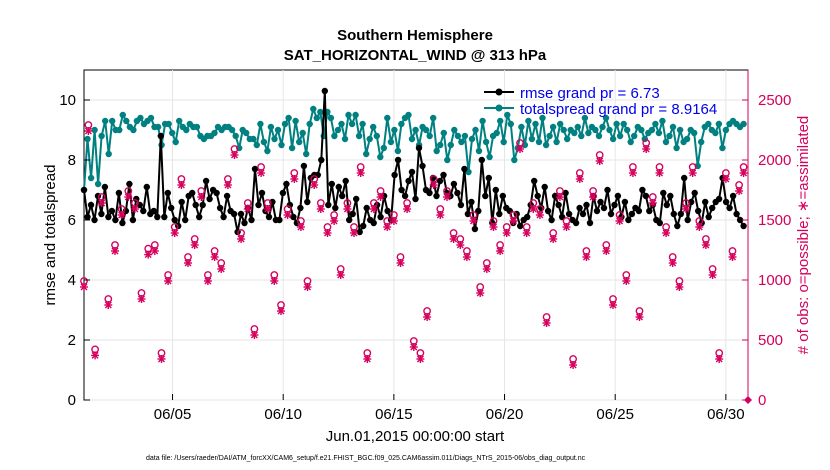 Image resolution: width=830 pixels, height=470 pixels. What do you see at coordinates (67, 100) in the screenshot?
I see `y-tick-label: 10` at bounding box center [67, 100].